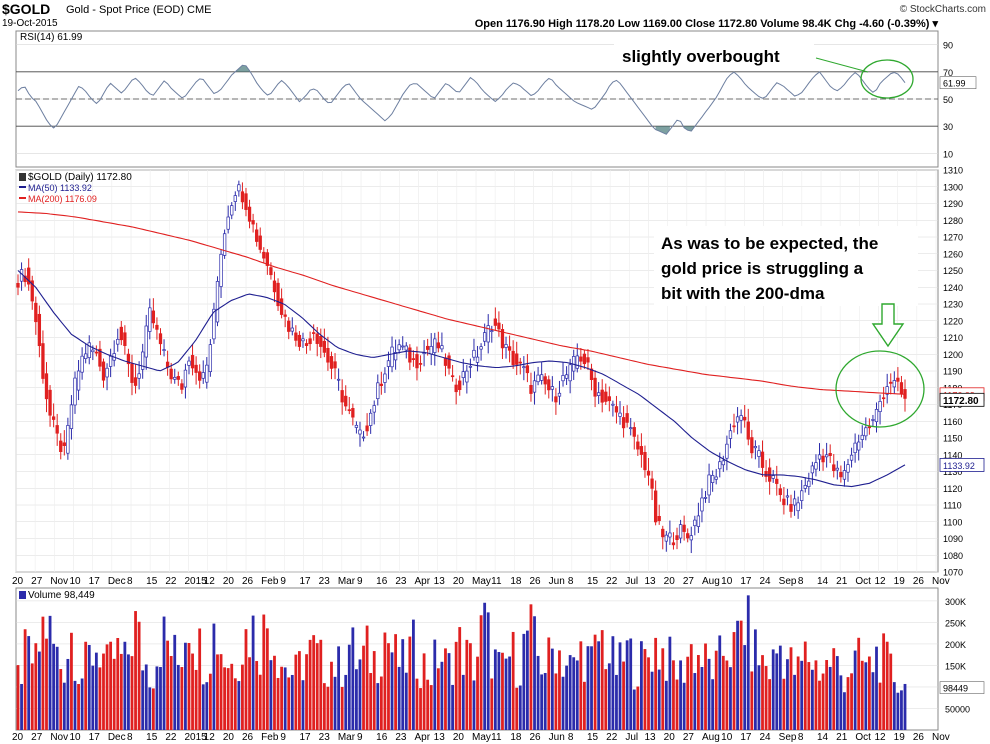  What do you see at coordinates (557, 737) in the screenshot?
I see `x-axis-tick-label-bottom: Jun` at bounding box center [557, 737].